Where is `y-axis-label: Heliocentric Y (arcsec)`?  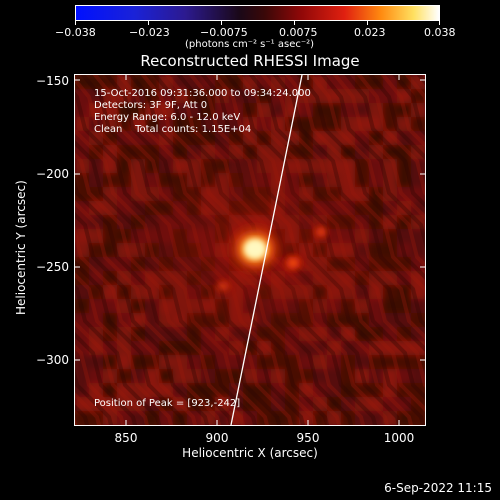 y-axis-label: Heliocentric Y (arcsec) is located at coordinates (21, 247).